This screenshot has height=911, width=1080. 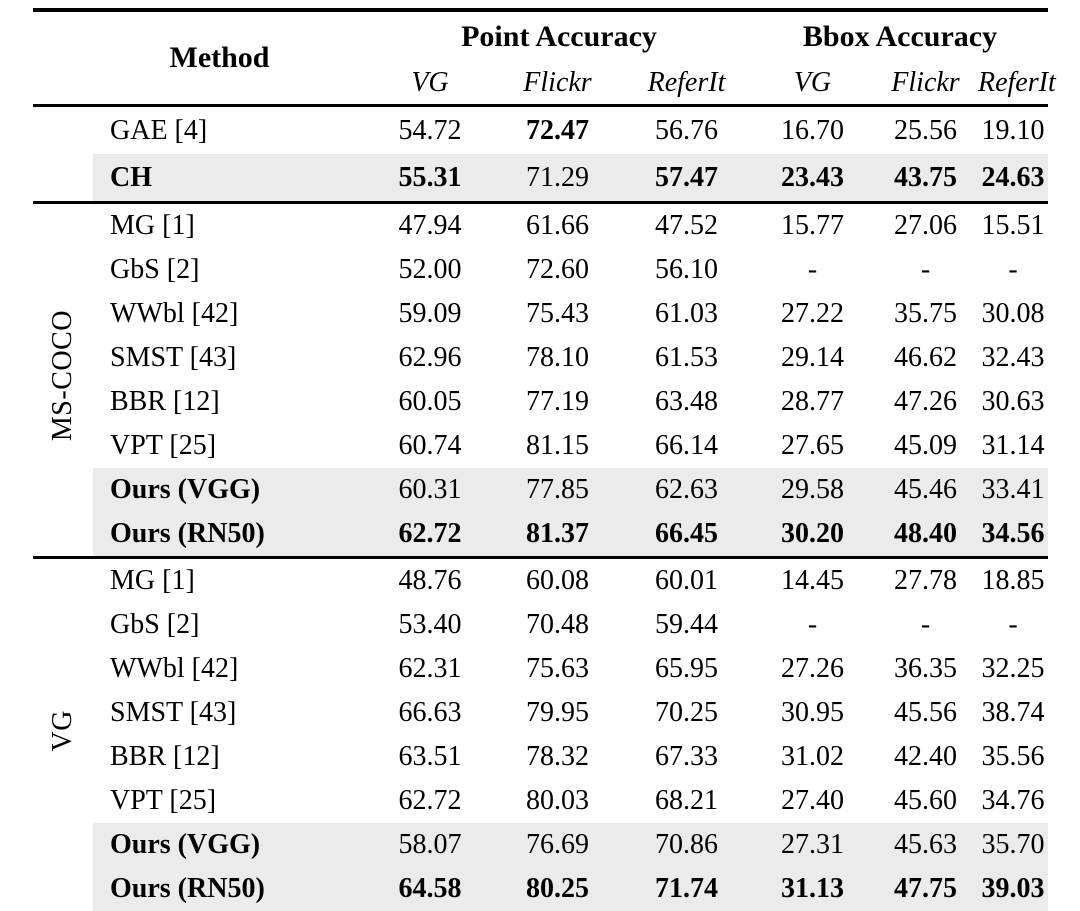 What do you see at coordinates (812, 84) in the screenshot?
I see `col-header-bbox-vg: VG` at bounding box center [812, 84].